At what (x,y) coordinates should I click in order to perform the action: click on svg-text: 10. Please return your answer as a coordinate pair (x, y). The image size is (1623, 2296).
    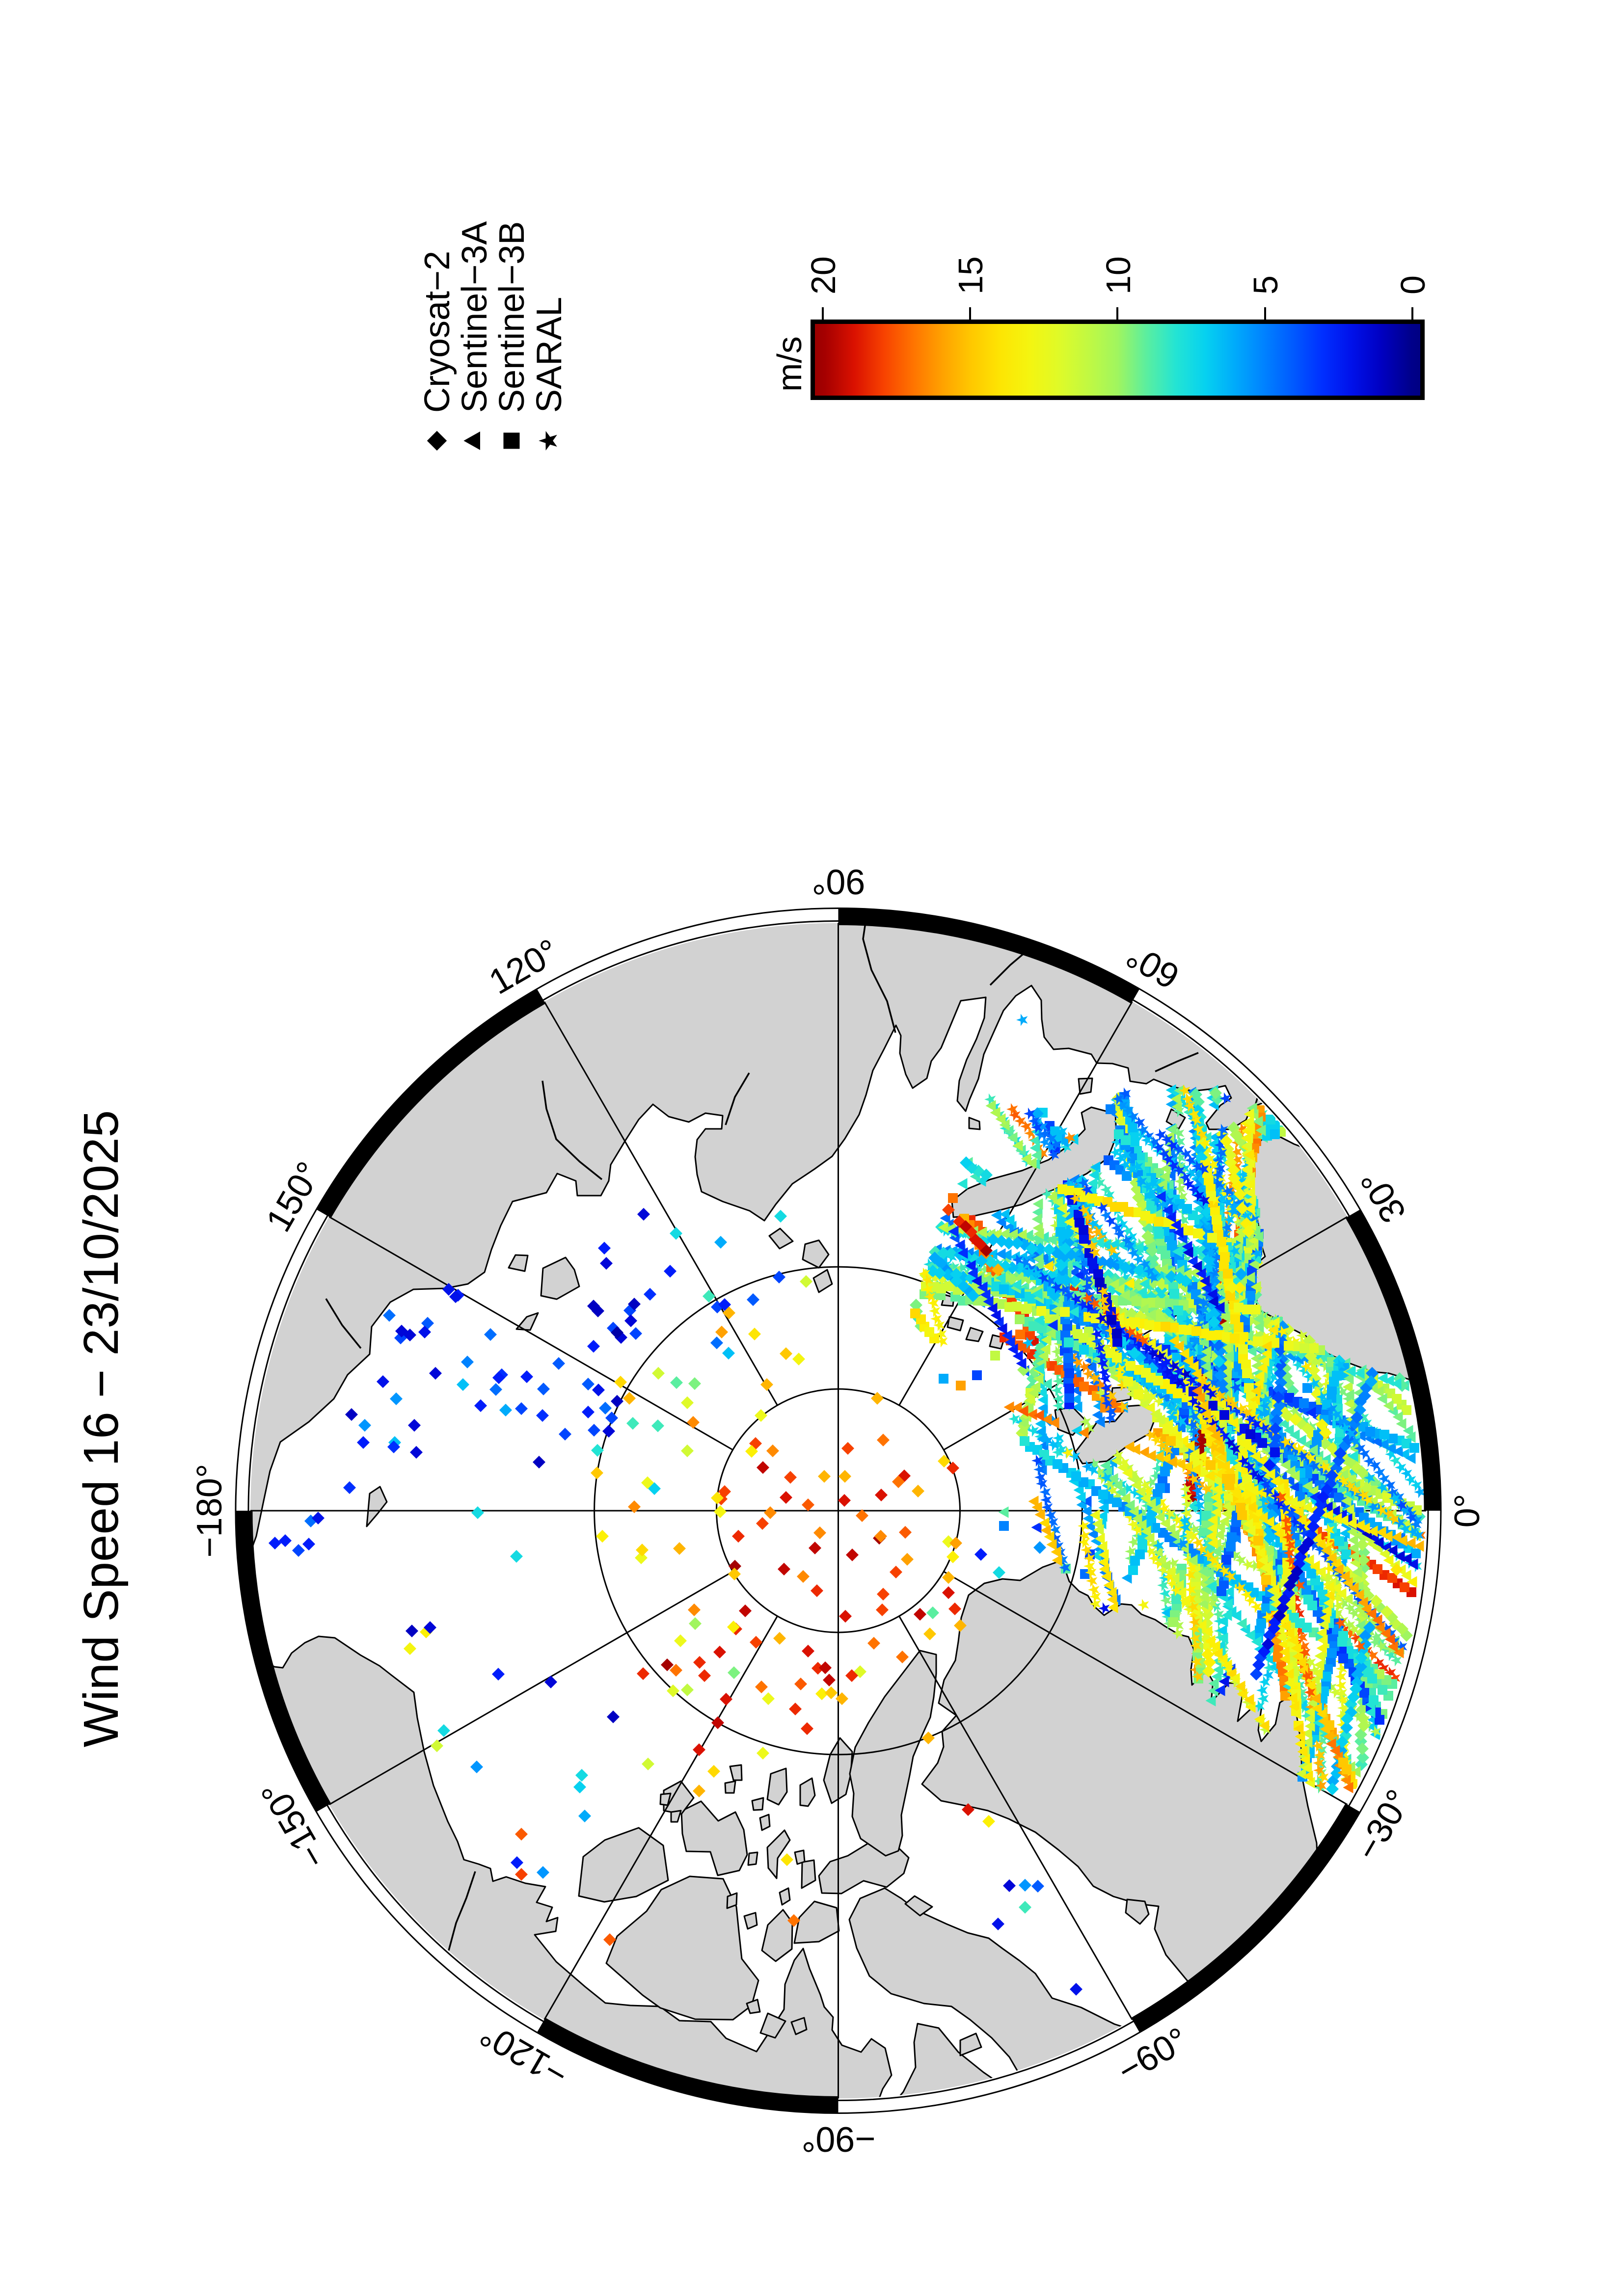
    Looking at the image, I should click on (1118, 275).